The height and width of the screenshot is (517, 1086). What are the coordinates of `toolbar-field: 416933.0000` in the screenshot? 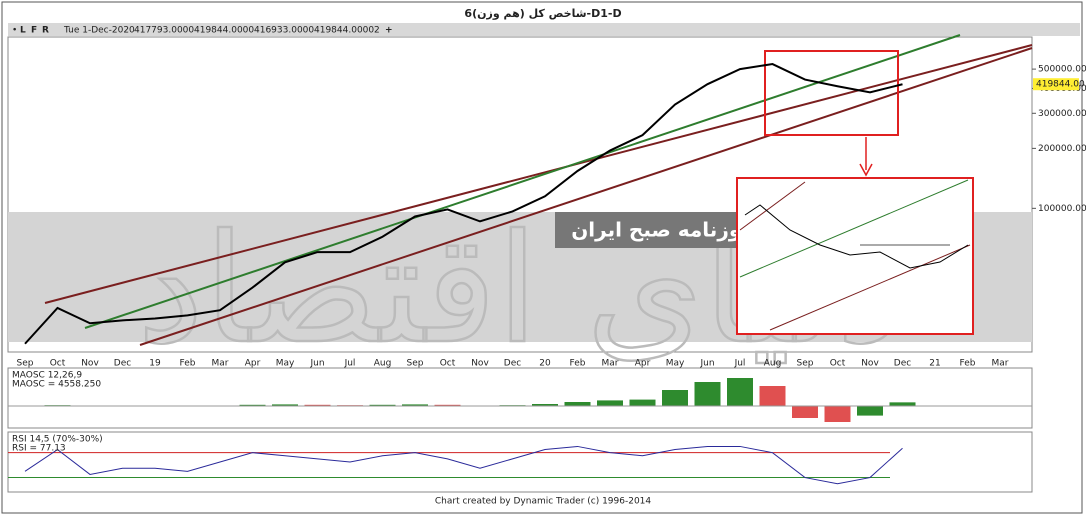 It's located at (284, 31).